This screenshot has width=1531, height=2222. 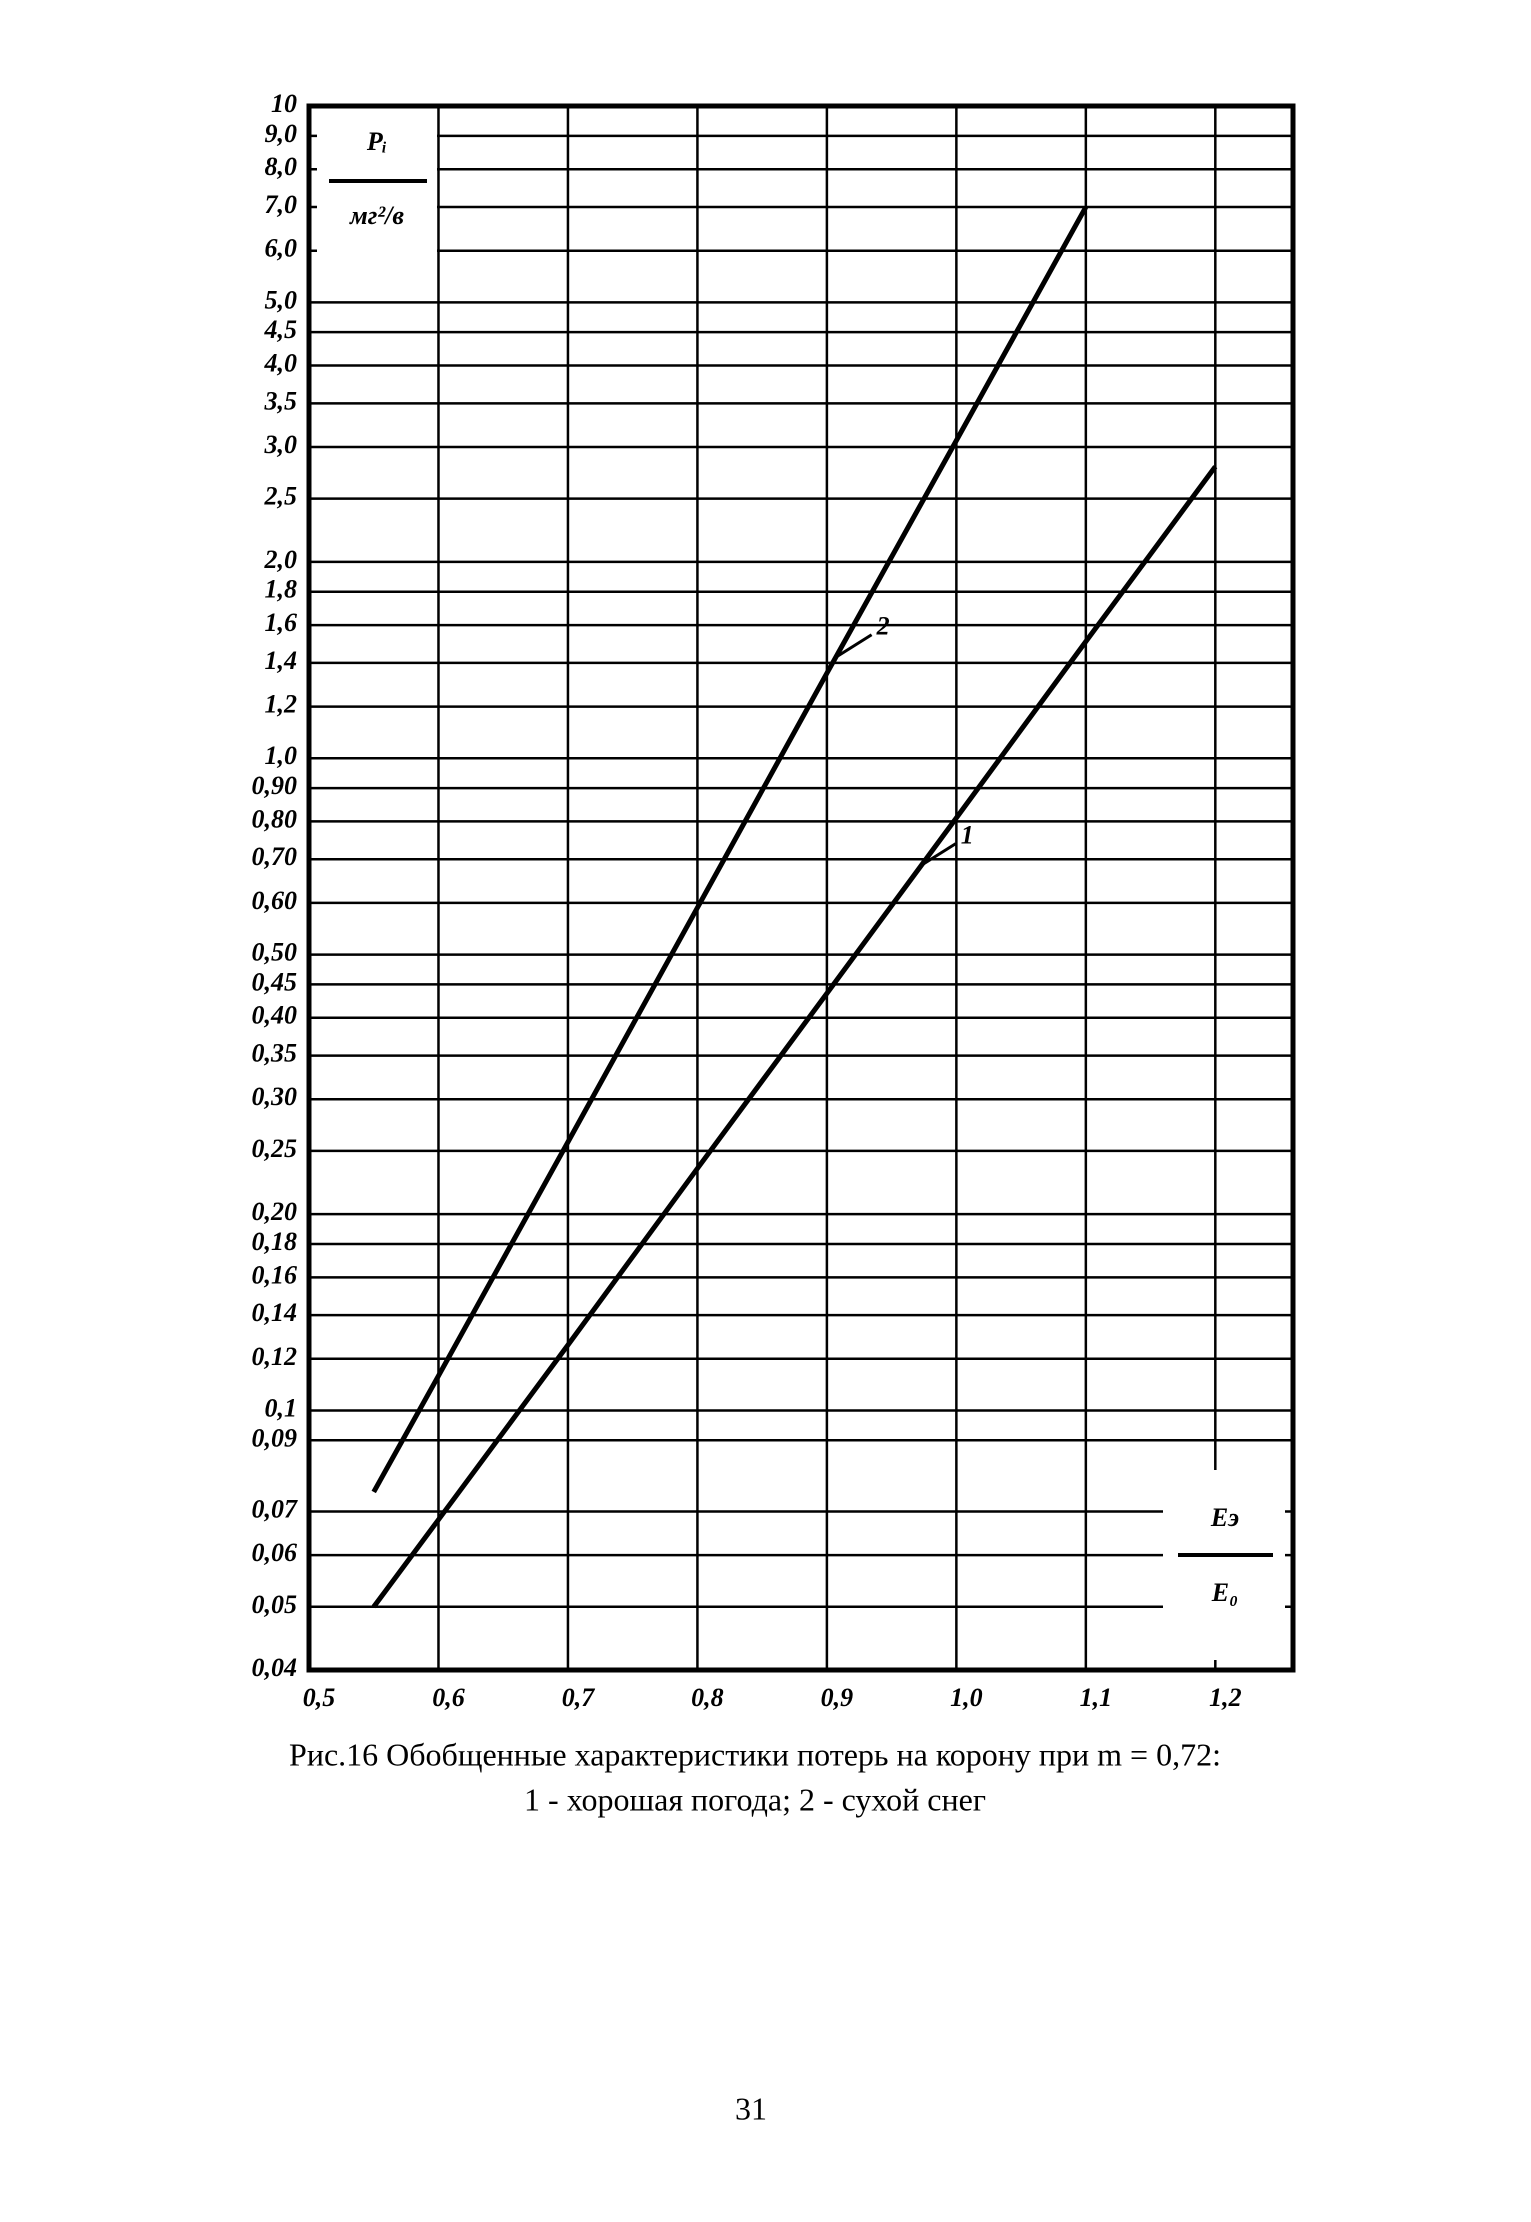 I want to click on x-tick-label: 0,8, so click(x=707, y=1697).